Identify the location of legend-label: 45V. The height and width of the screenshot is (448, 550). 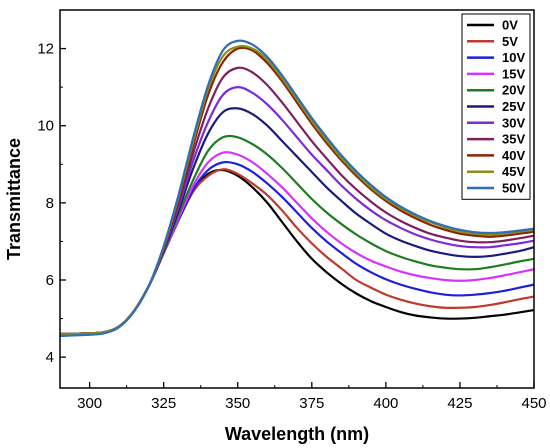
(513, 171).